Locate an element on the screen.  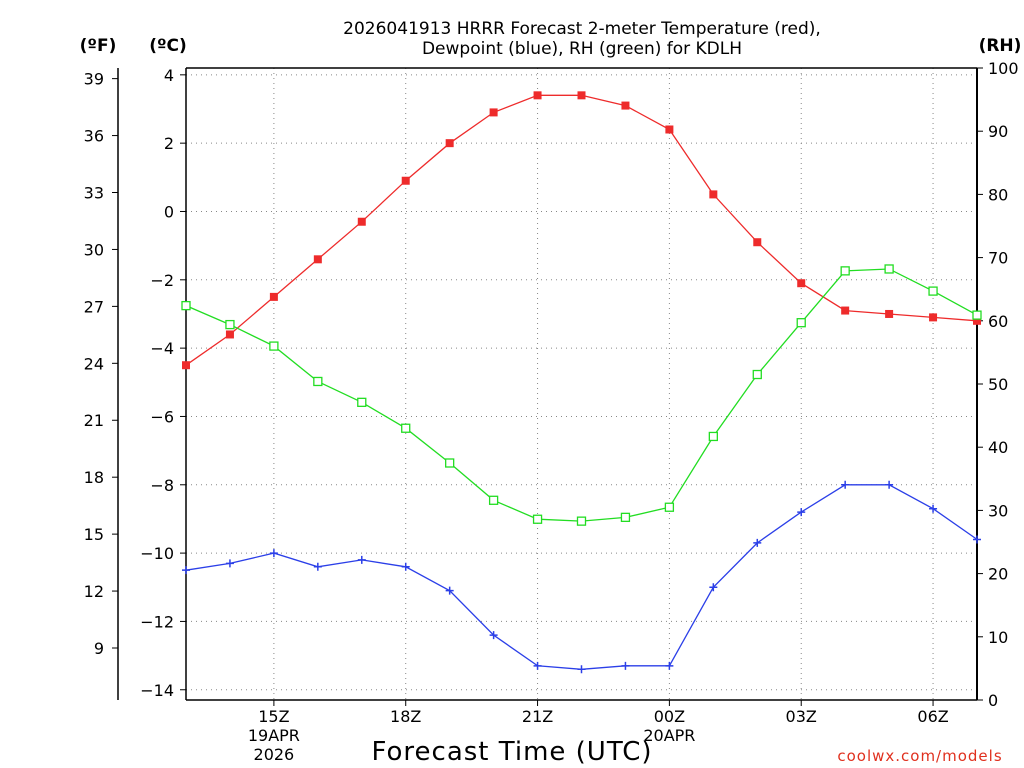
celsius-tick-label: 2 is located at coordinates (169, 143).